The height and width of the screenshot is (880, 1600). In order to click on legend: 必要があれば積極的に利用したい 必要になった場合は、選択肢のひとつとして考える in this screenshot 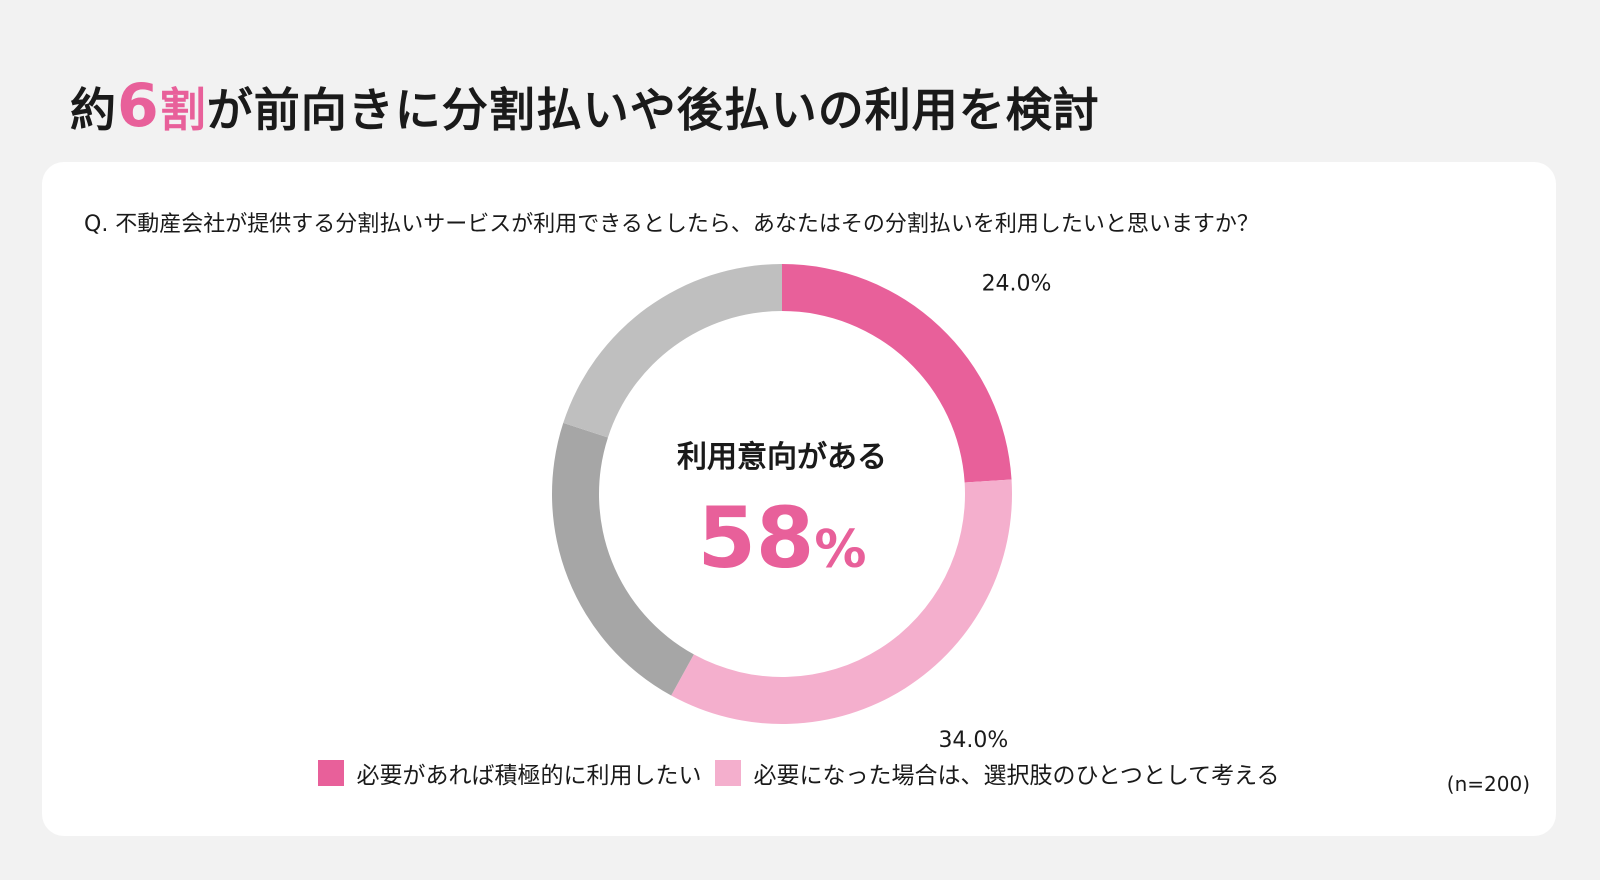, I will do `click(799, 773)`.